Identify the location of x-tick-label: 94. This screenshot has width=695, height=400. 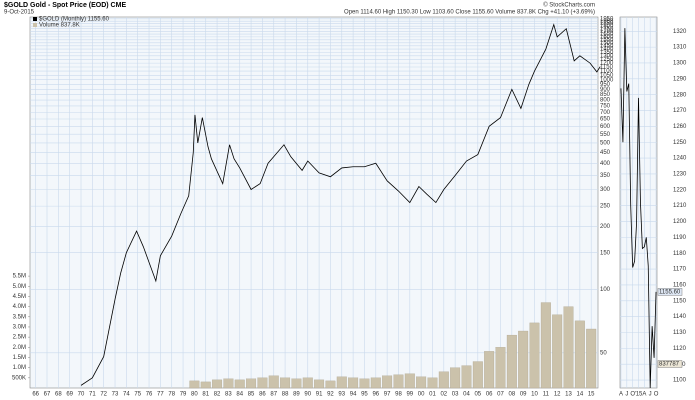
(353, 395).